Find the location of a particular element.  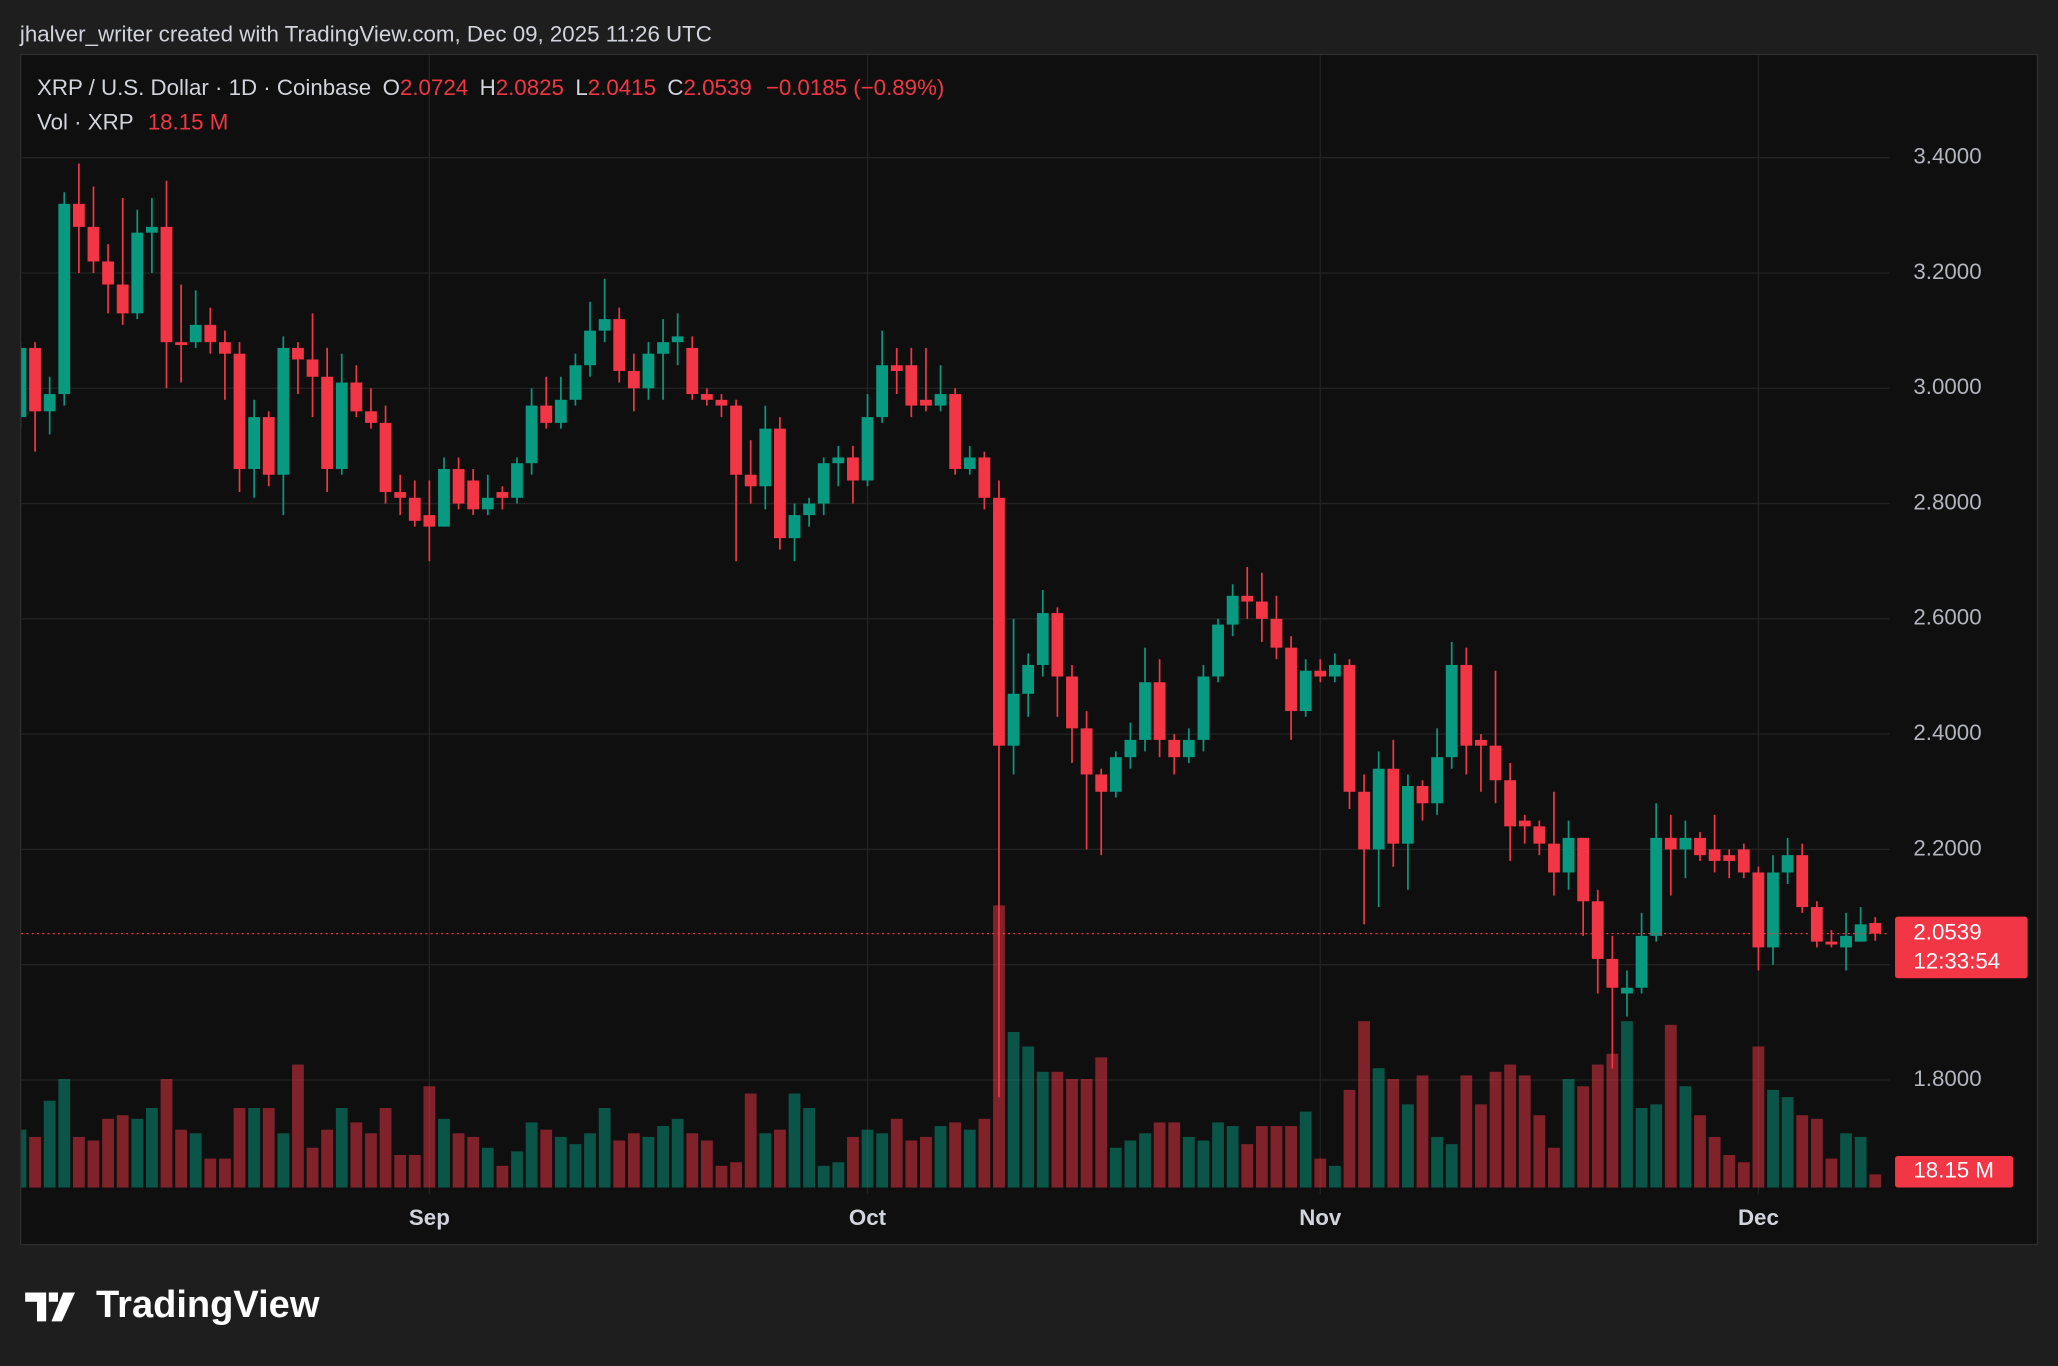

x-tick-label: Nov is located at coordinates (1320, 1217).